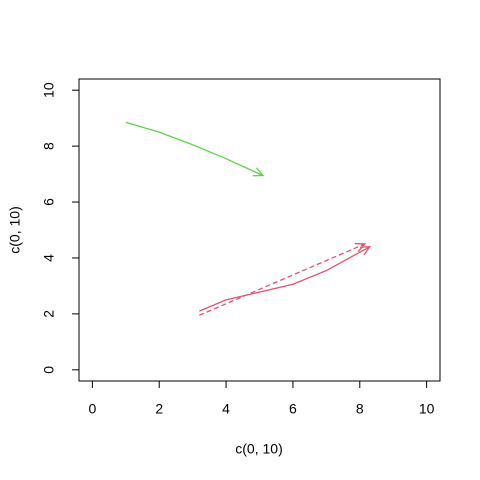  Describe the element at coordinates (49, 258) in the screenshot. I see `y-tick-label: 4` at that location.